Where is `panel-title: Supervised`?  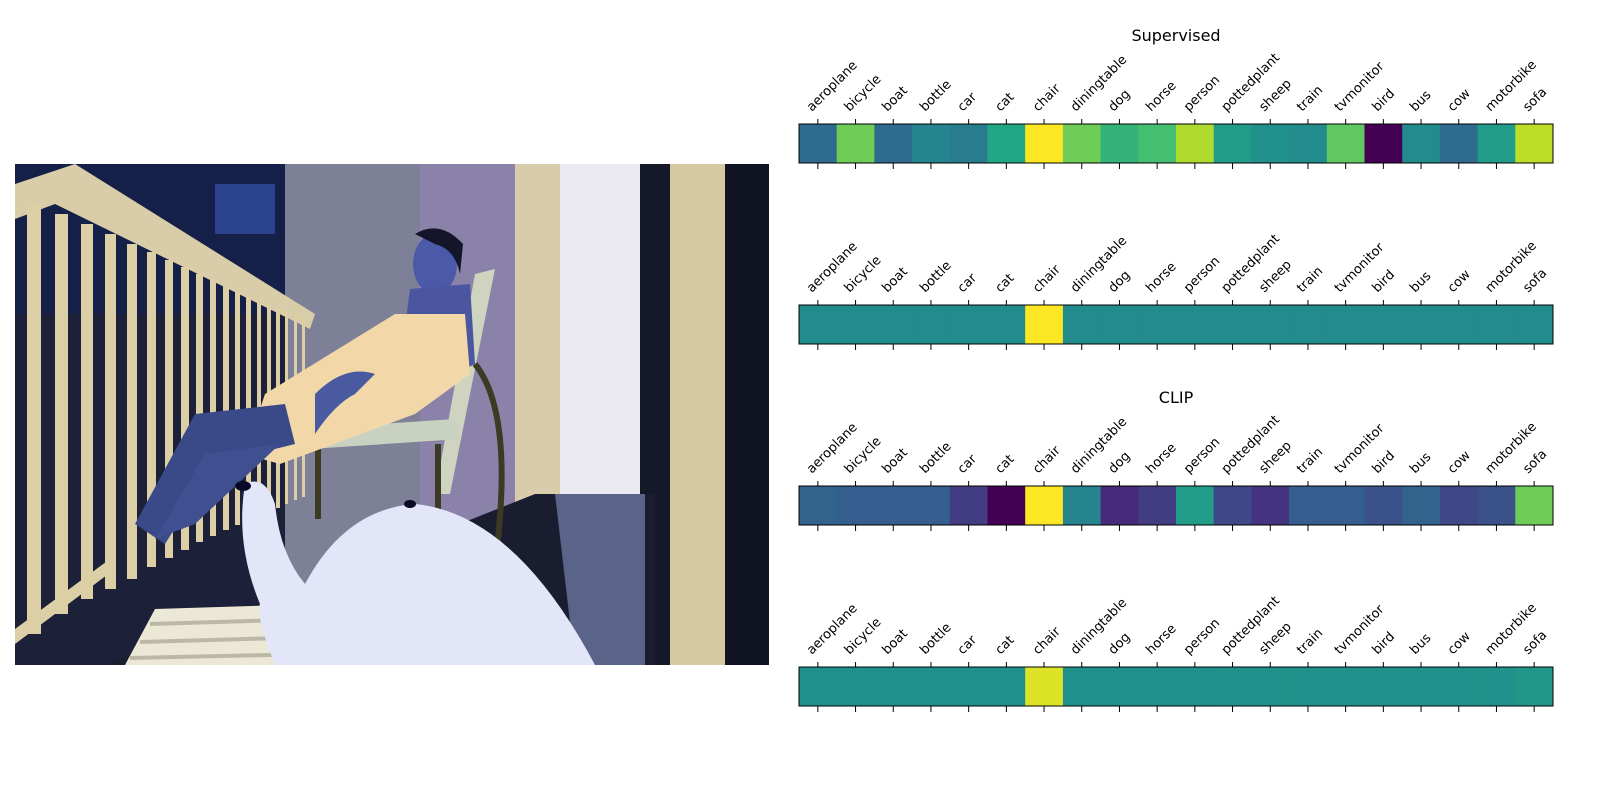 panel-title: Supervised is located at coordinates (1175, 35).